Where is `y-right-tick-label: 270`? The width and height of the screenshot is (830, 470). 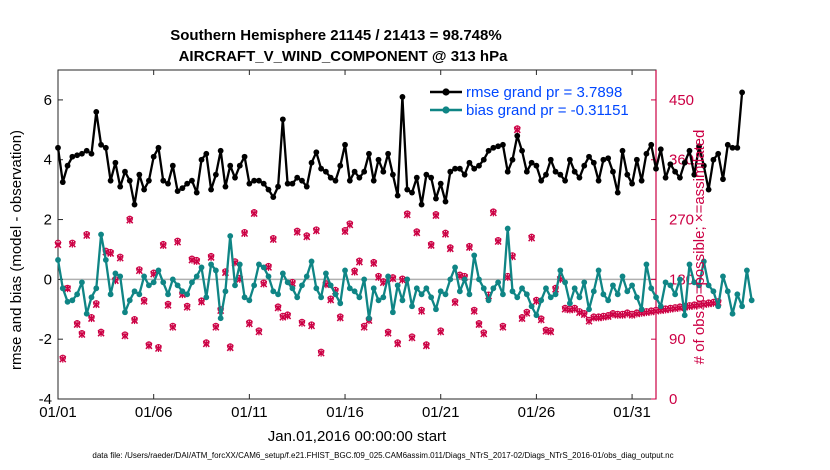
y-right-tick-label: 270 is located at coordinates (681, 220).